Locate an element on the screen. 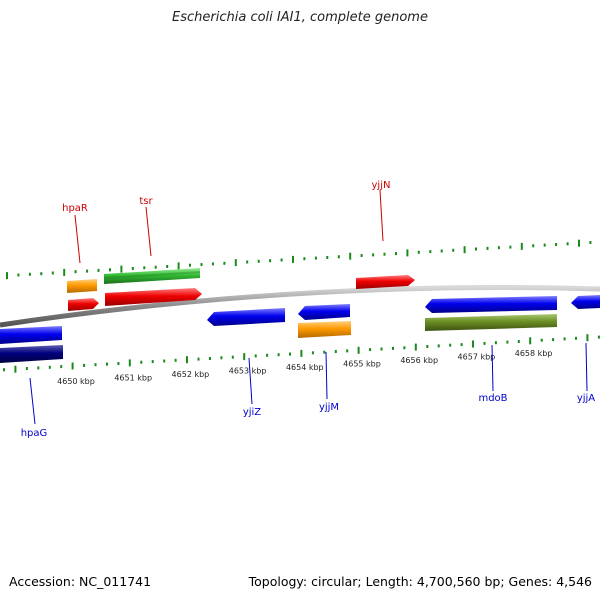 Image resolution: width=600 pixels, height=600 pixels. accession-text: Accession: NC_011741 is located at coordinates (80, 581).